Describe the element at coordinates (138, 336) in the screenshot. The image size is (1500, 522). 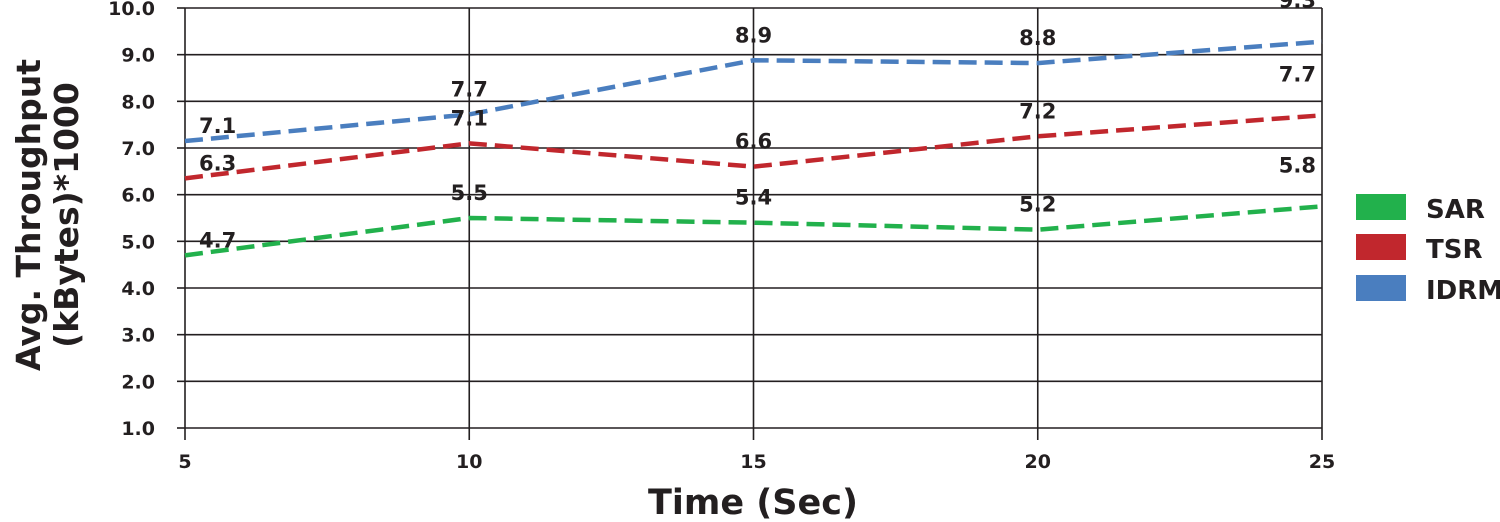
I see `y-tick-label: 3.0` at that location.